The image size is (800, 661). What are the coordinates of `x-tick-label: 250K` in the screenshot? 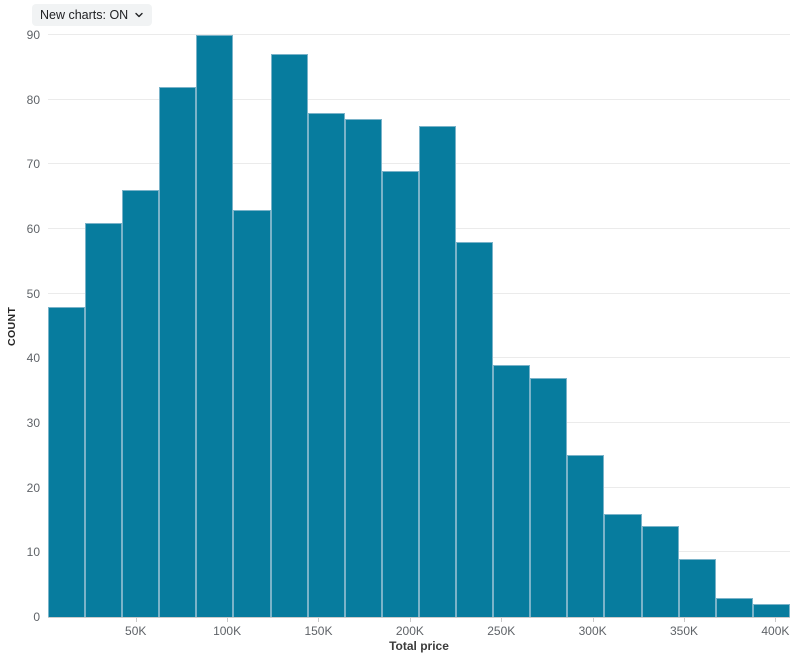 It's located at (501, 631).